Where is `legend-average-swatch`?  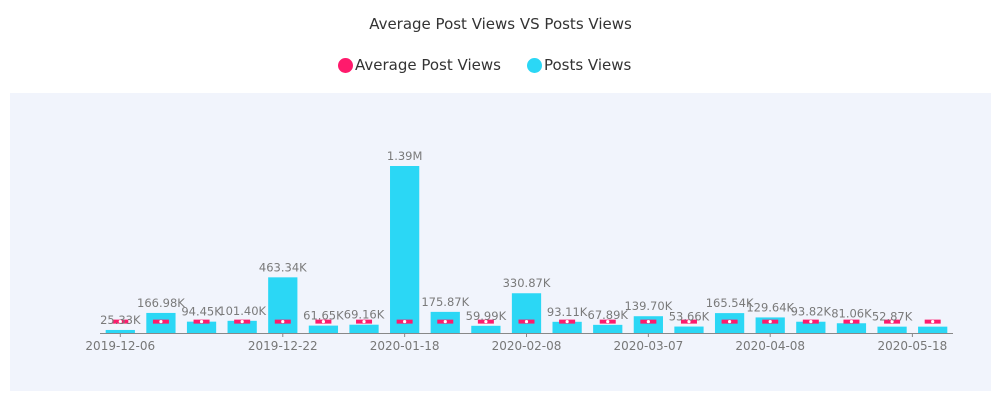 legend-average-swatch is located at coordinates (345, 65).